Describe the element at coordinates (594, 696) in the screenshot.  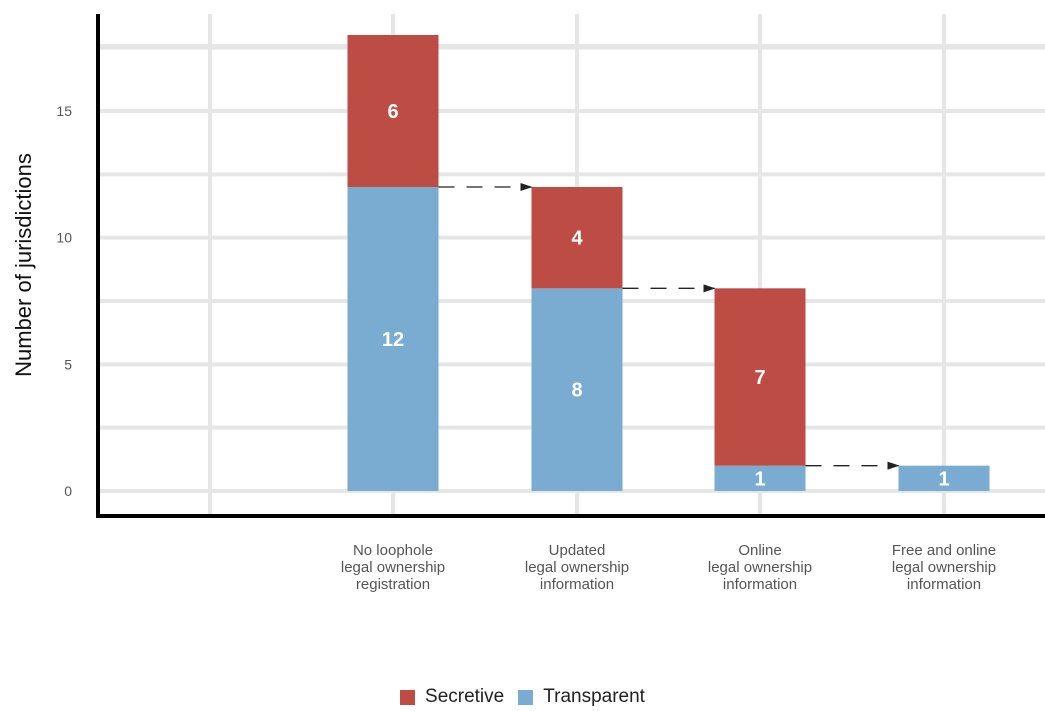
I see `legend-label: Transparent` at that location.